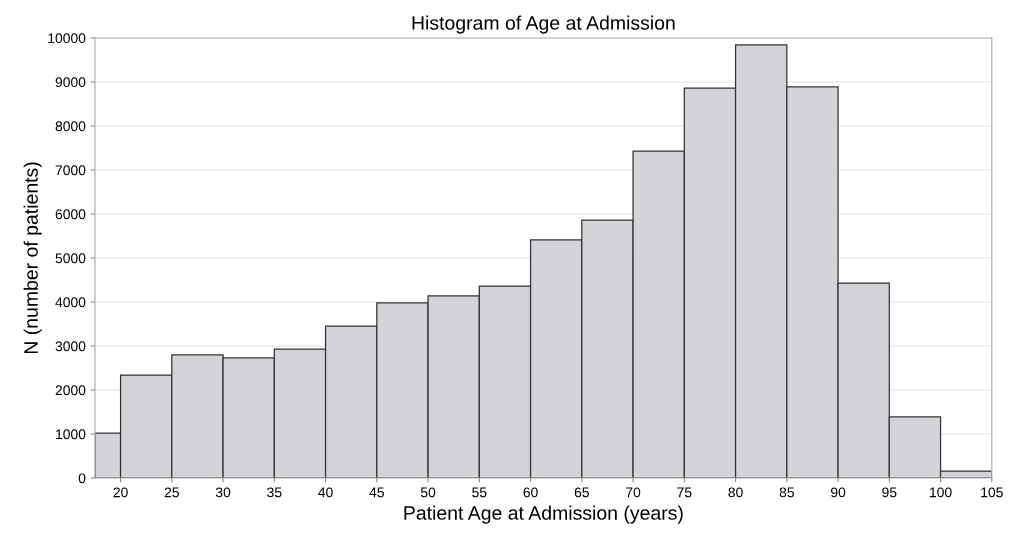 The image size is (1010, 542). I want to click on y-axis-title: N (number of patients), so click(32, 258).